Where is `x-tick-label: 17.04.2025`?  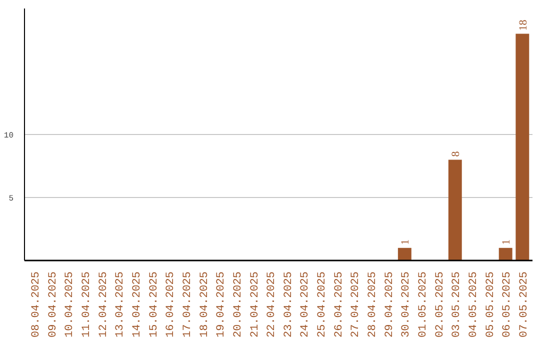 x-tick-label: 17.04.2025 is located at coordinates (188, 304).